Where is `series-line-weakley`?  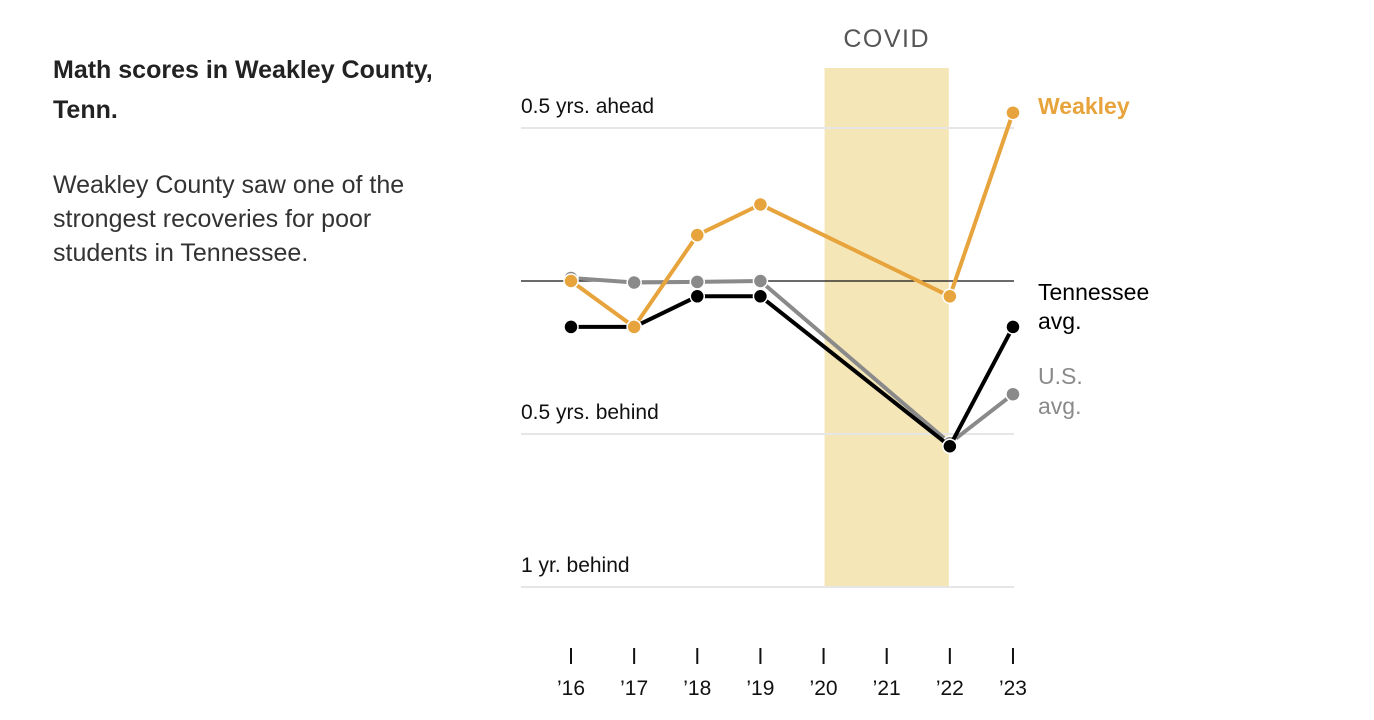
series-line-weakley is located at coordinates (792, 219).